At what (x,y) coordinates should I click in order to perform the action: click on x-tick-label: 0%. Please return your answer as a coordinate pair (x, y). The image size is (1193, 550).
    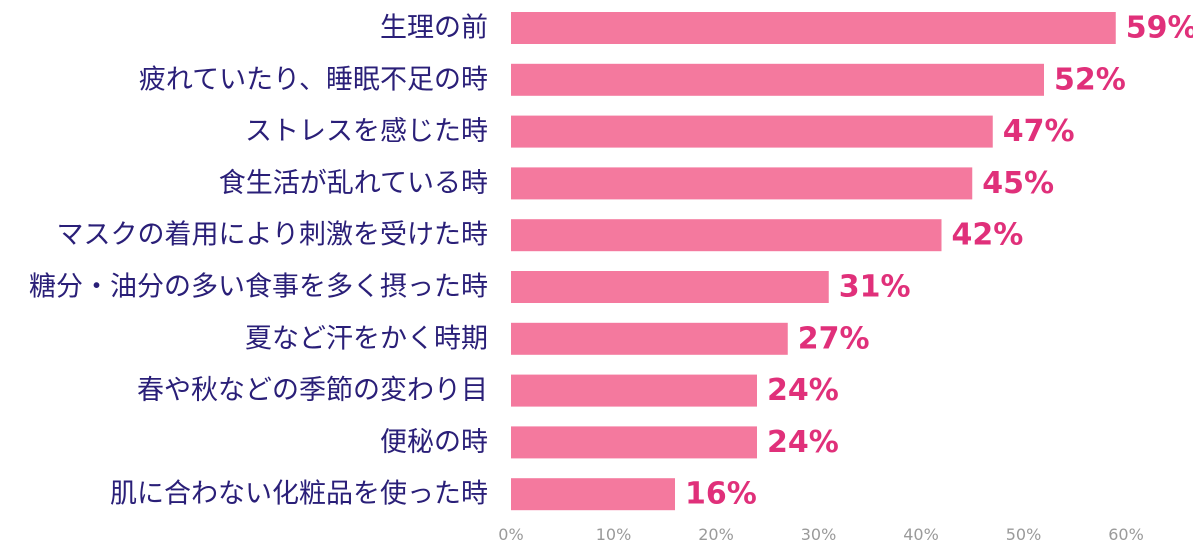
    Looking at the image, I should click on (510, 534).